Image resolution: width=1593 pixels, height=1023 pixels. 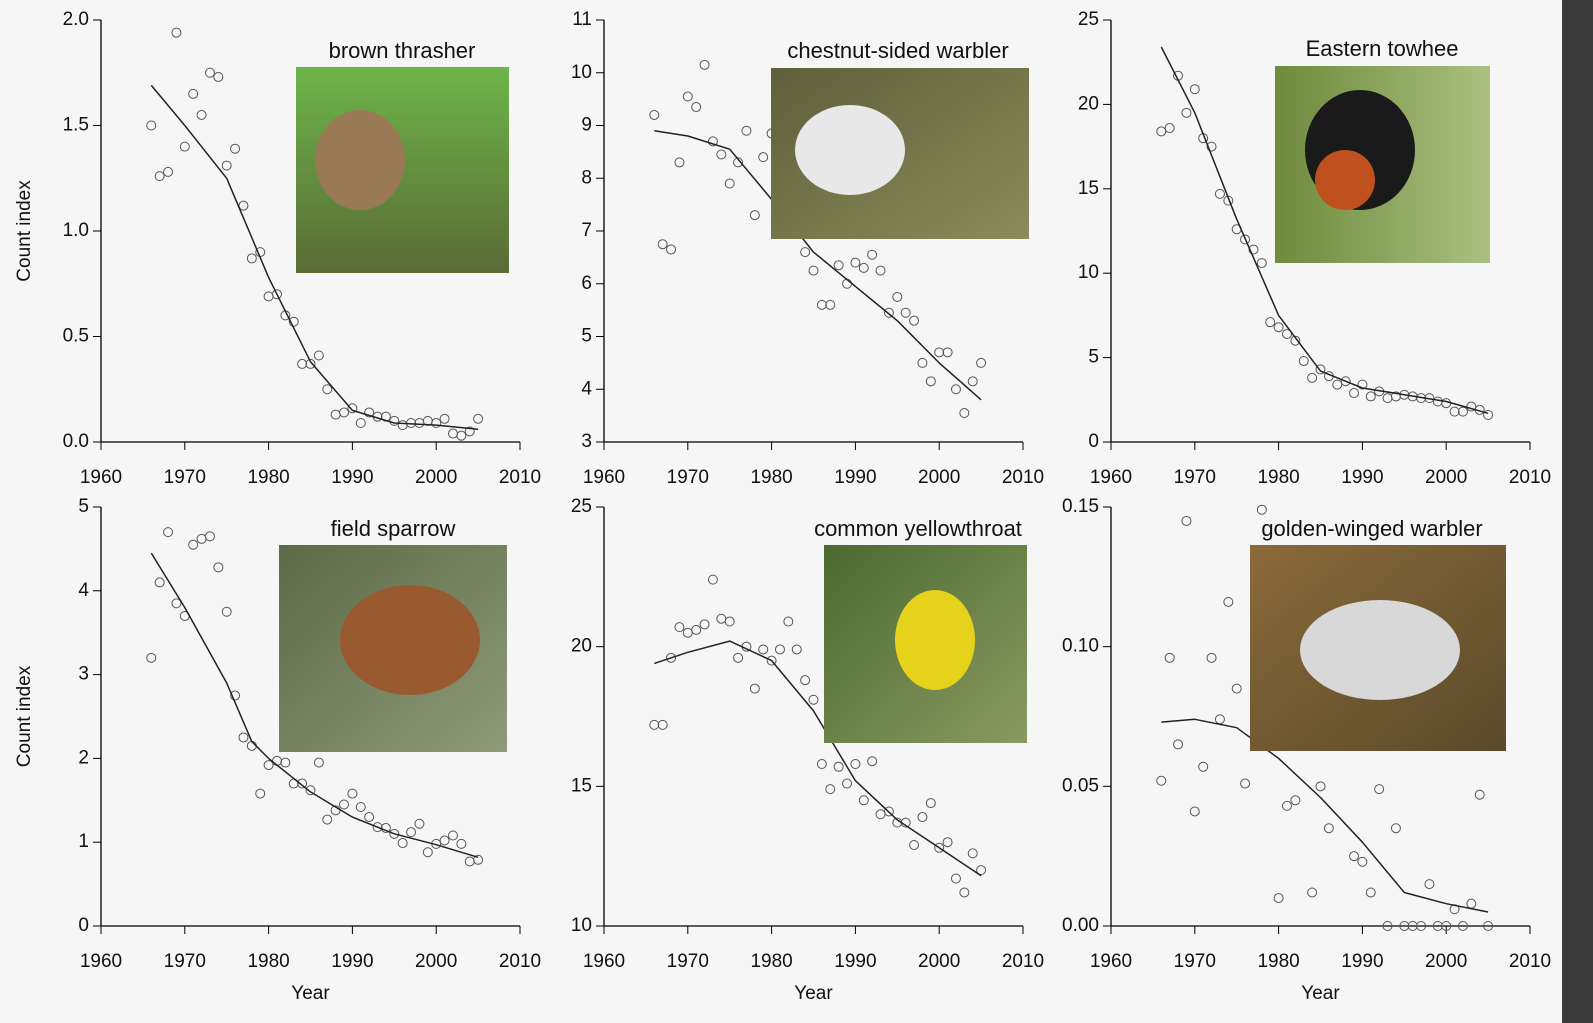 What do you see at coordinates (1080, 646) in the screenshot?
I see `y-tick-label: 0.10` at bounding box center [1080, 646].